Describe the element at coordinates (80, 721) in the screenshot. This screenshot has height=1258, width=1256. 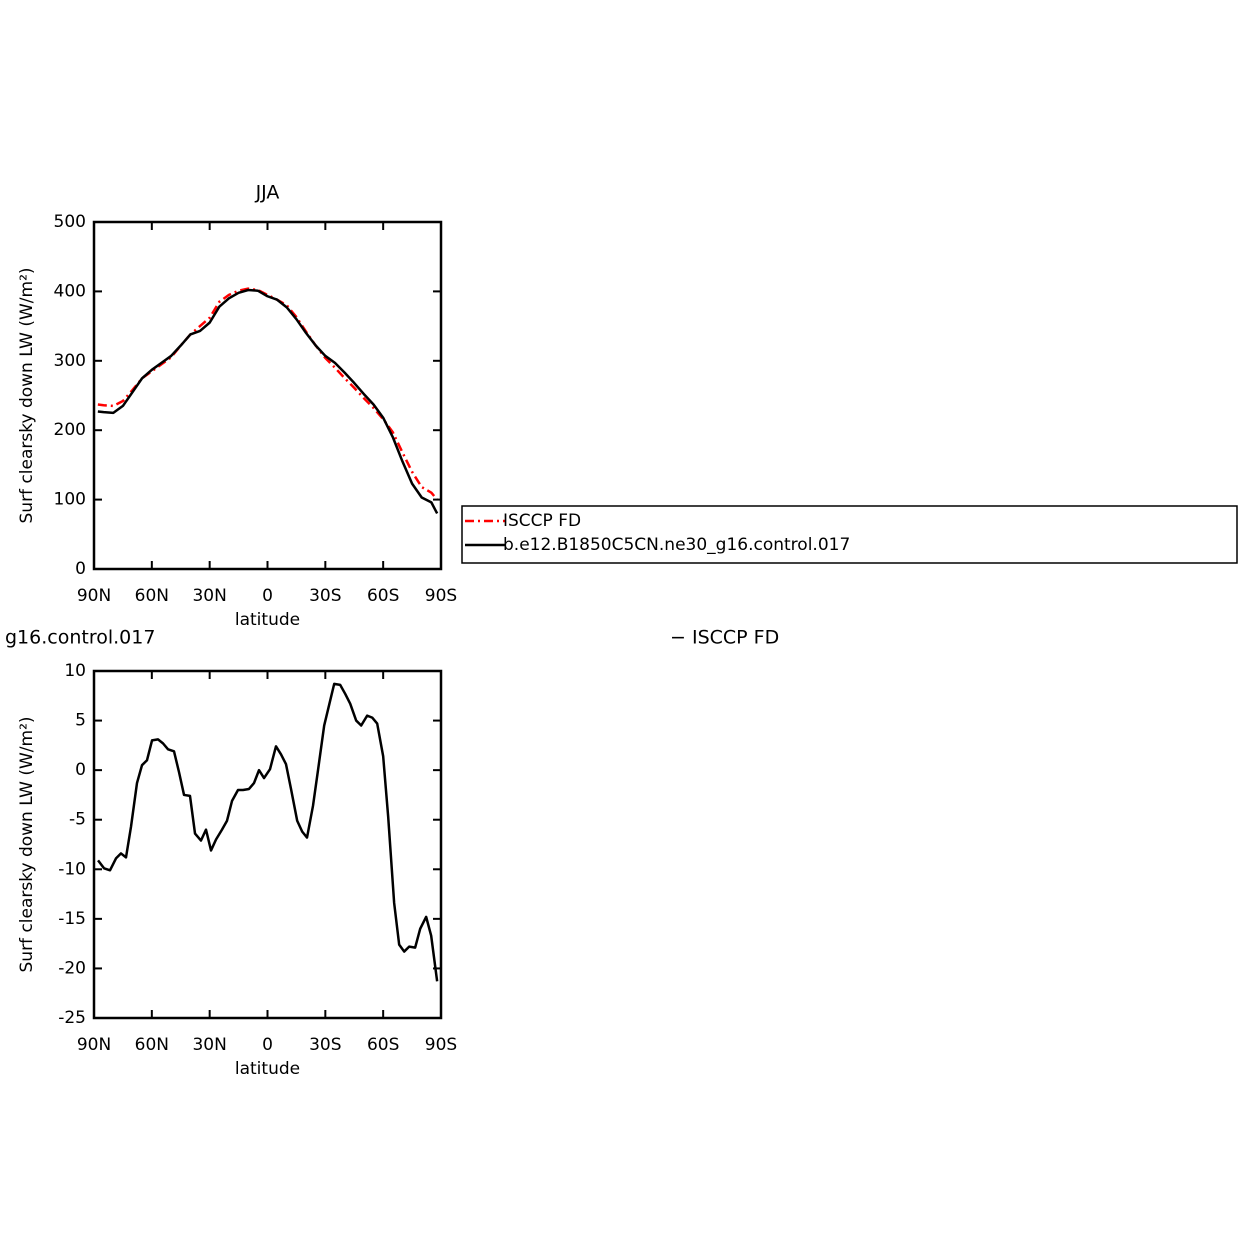
I see `y-tick-label: 5` at that location.